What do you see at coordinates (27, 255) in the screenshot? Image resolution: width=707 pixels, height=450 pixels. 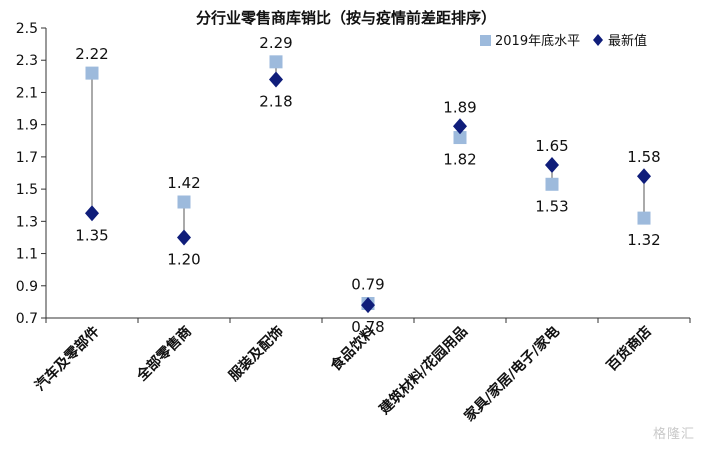 I see `y-tick-label: 1.1` at bounding box center [27, 255].